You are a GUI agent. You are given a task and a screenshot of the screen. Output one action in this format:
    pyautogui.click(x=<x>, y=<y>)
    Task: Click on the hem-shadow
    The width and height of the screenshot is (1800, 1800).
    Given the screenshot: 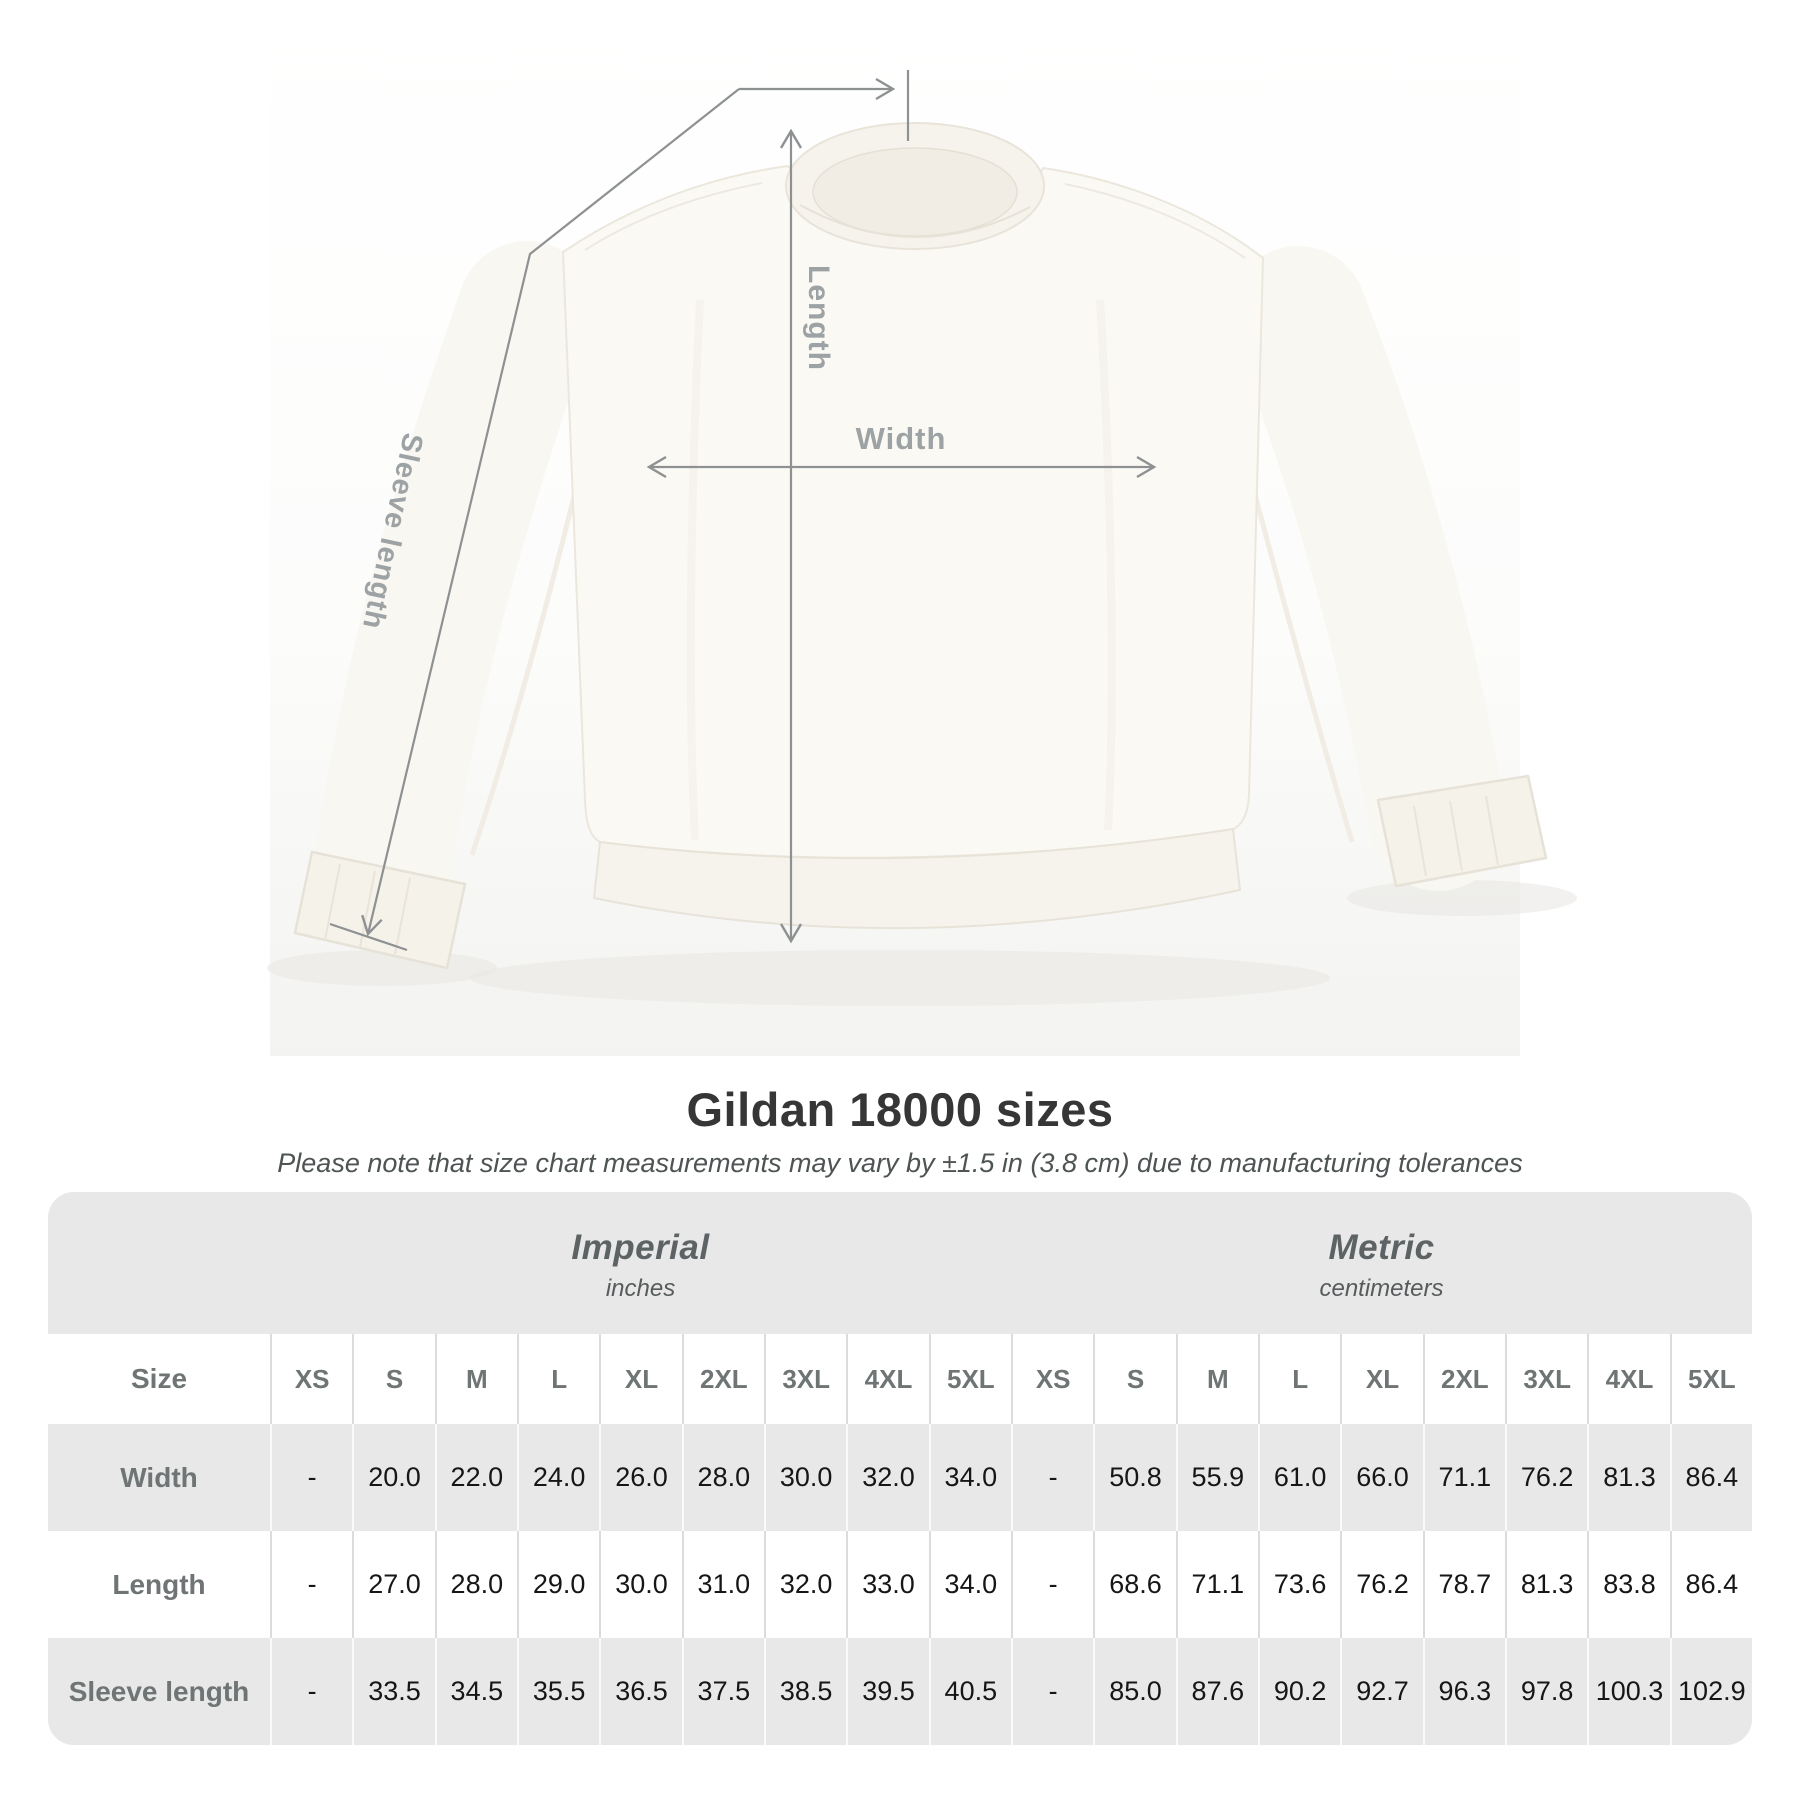 What is the action you would take?
    pyautogui.click(x=900, y=978)
    